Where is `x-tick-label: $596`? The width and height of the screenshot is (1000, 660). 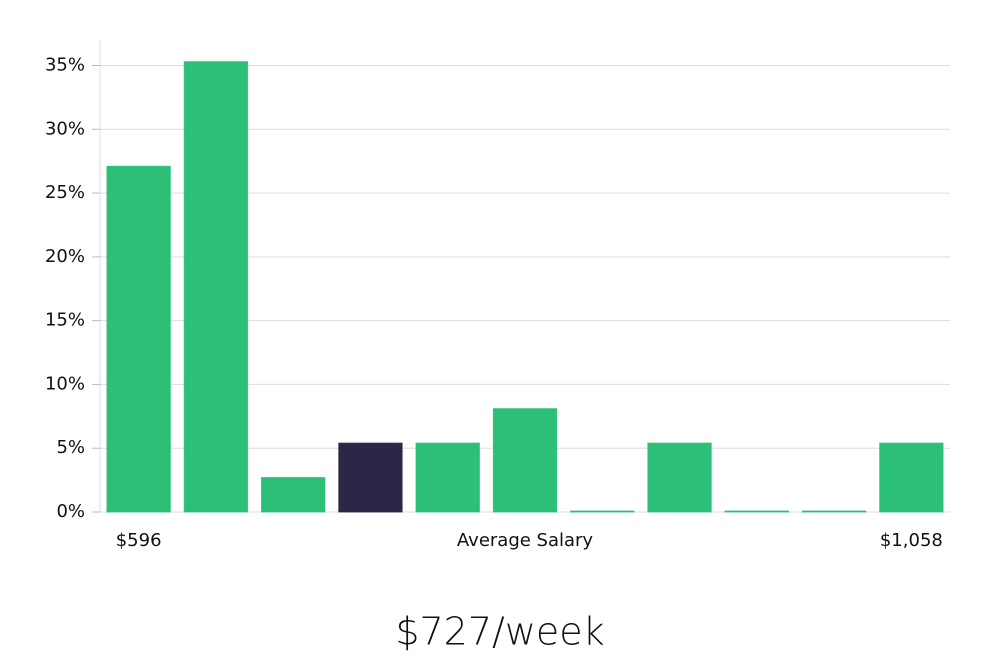
x-tick-label: $596 is located at coordinates (139, 540).